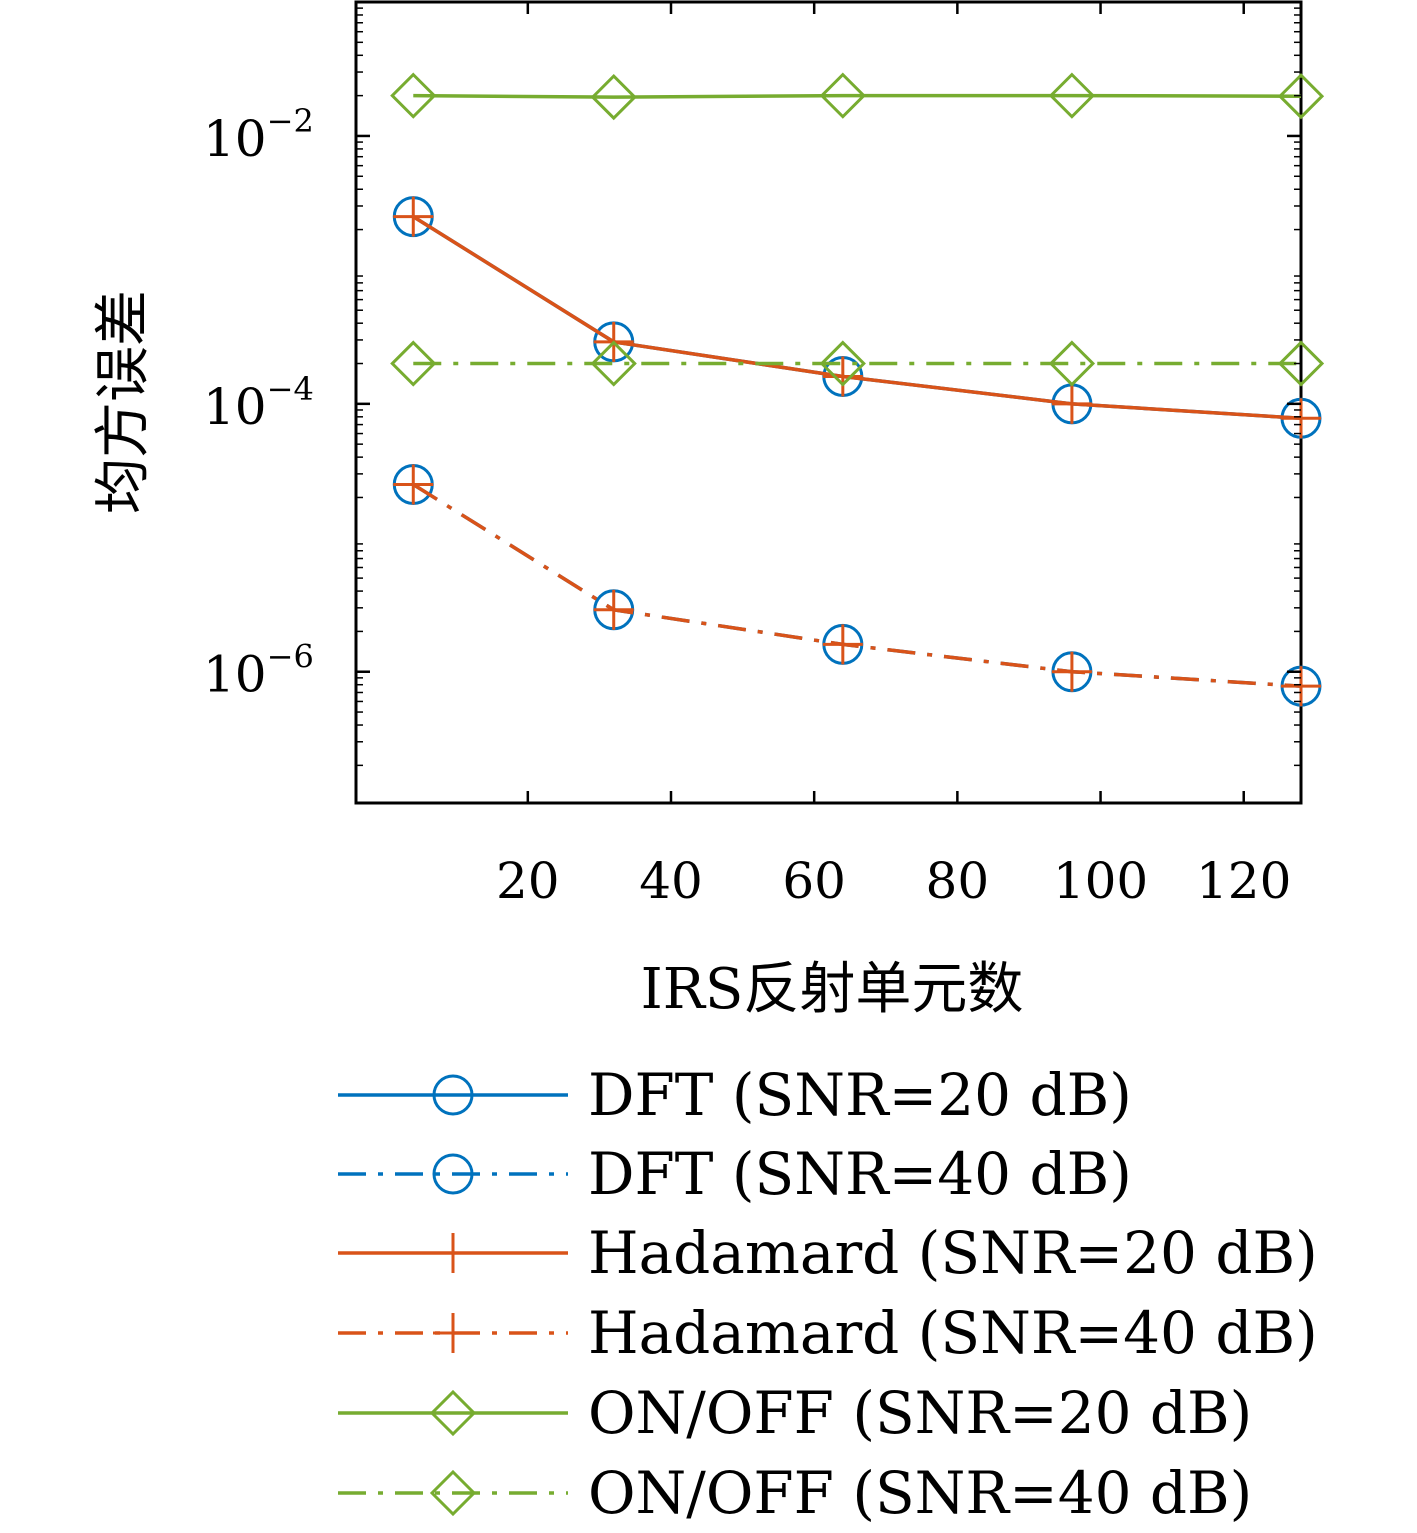 This screenshot has width=1417, height=1533. Describe the element at coordinates (953, 1253) in the screenshot. I see `legend-label: Hadamard (SNR=20 dB)` at that location.